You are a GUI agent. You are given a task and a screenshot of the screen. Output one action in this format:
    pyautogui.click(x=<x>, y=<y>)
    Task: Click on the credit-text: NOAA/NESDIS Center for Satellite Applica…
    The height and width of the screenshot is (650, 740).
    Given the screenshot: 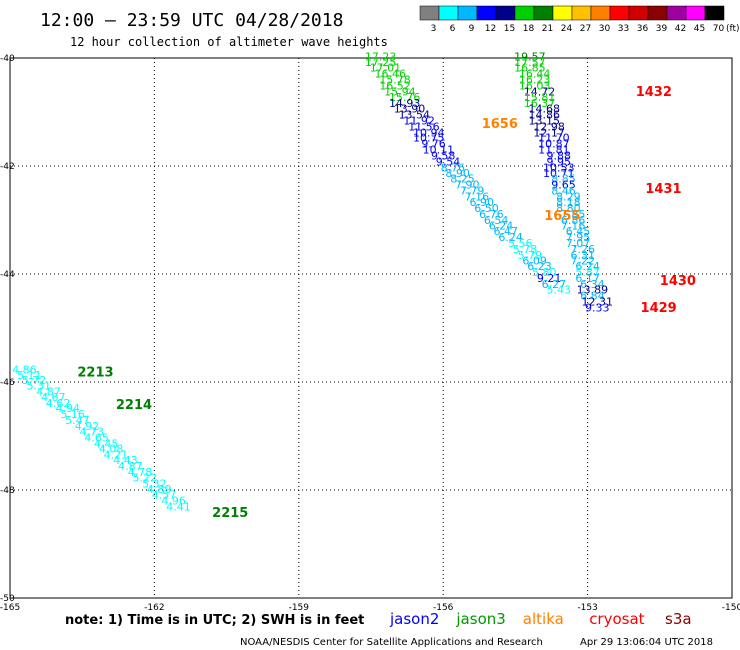 What is the action you would take?
    pyautogui.click(x=391, y=642)
    